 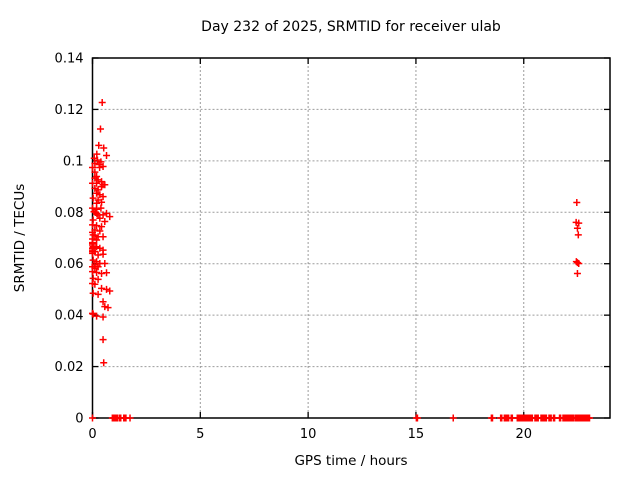 I want to click on y-tick-labels: 0 0.02 0.04 0.06 0.08 0.1 0.12 0.14, so click(x=69, y=239).